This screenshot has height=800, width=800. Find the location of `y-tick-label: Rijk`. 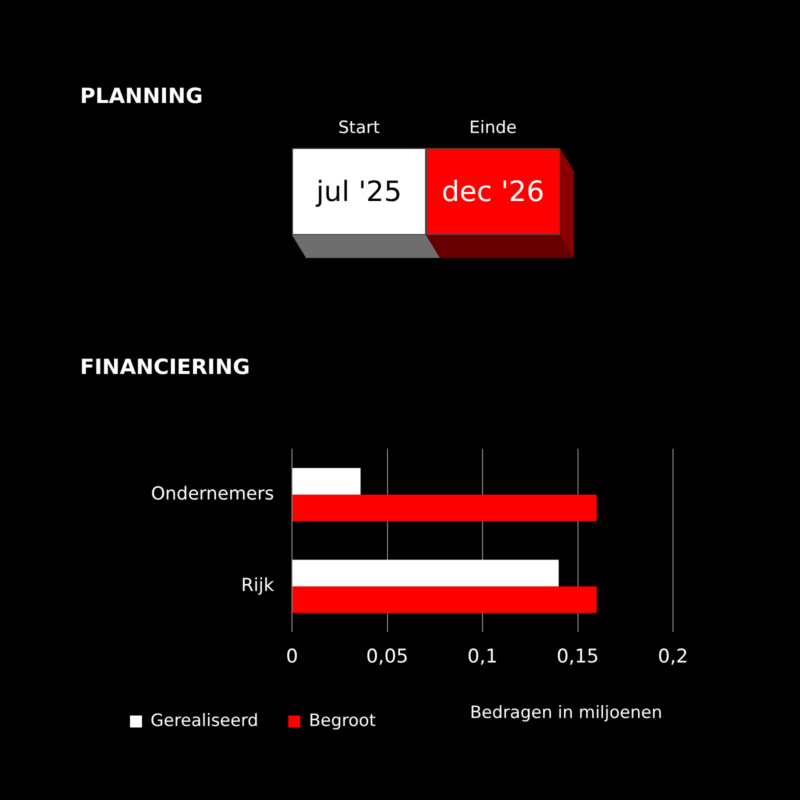

y-tick-label: Rijk is located at coordinates (258, 585).